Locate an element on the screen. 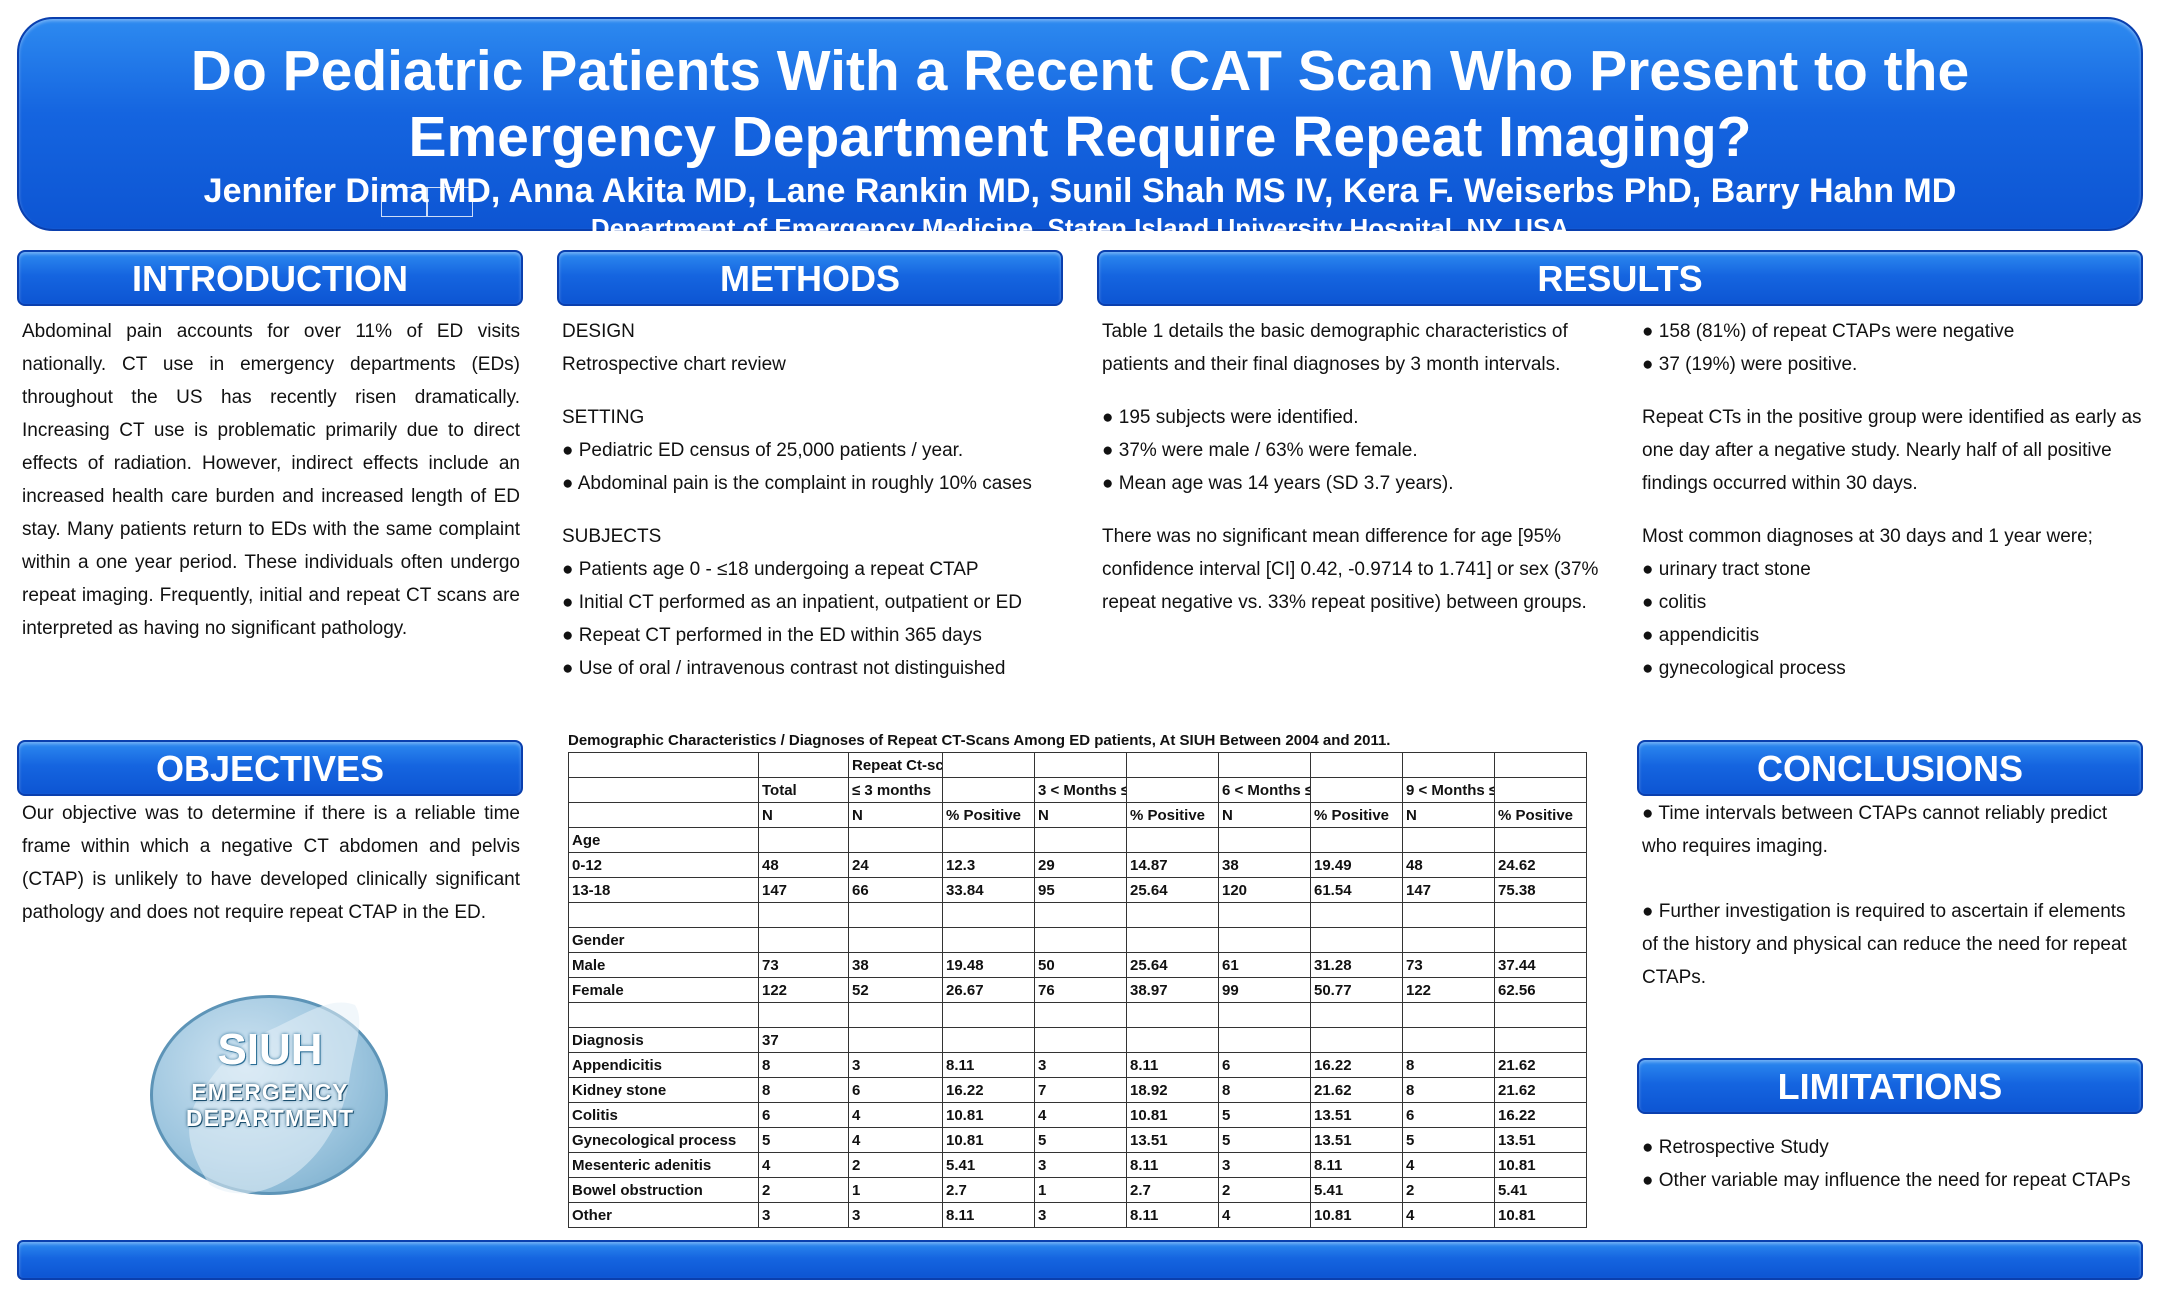 Image resolution: width=2160 pixels, height=1296 pixels. table-row: Appendicitis 8 3 8.11 3 8.11 6 16.22 8 21.62 is located at coordinates (1077, 1065).